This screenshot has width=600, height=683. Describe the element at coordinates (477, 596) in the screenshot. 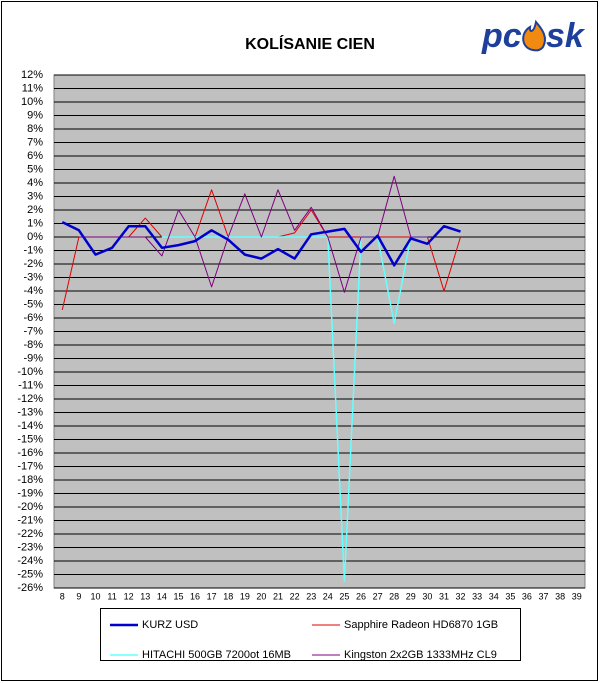

I see `x-tick-label: 33` at that location.